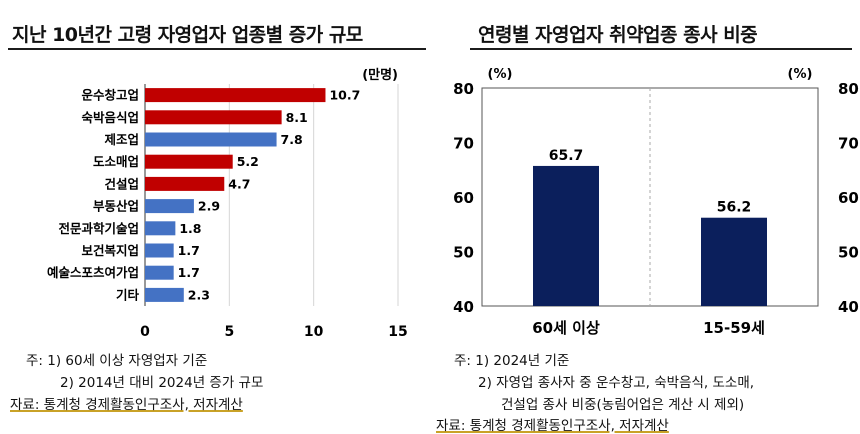 The image size is (860, 434). Describe the element at coordinates (463, 253) in the screenshot. I see `right-y-tick-label-left: 50` at that location.